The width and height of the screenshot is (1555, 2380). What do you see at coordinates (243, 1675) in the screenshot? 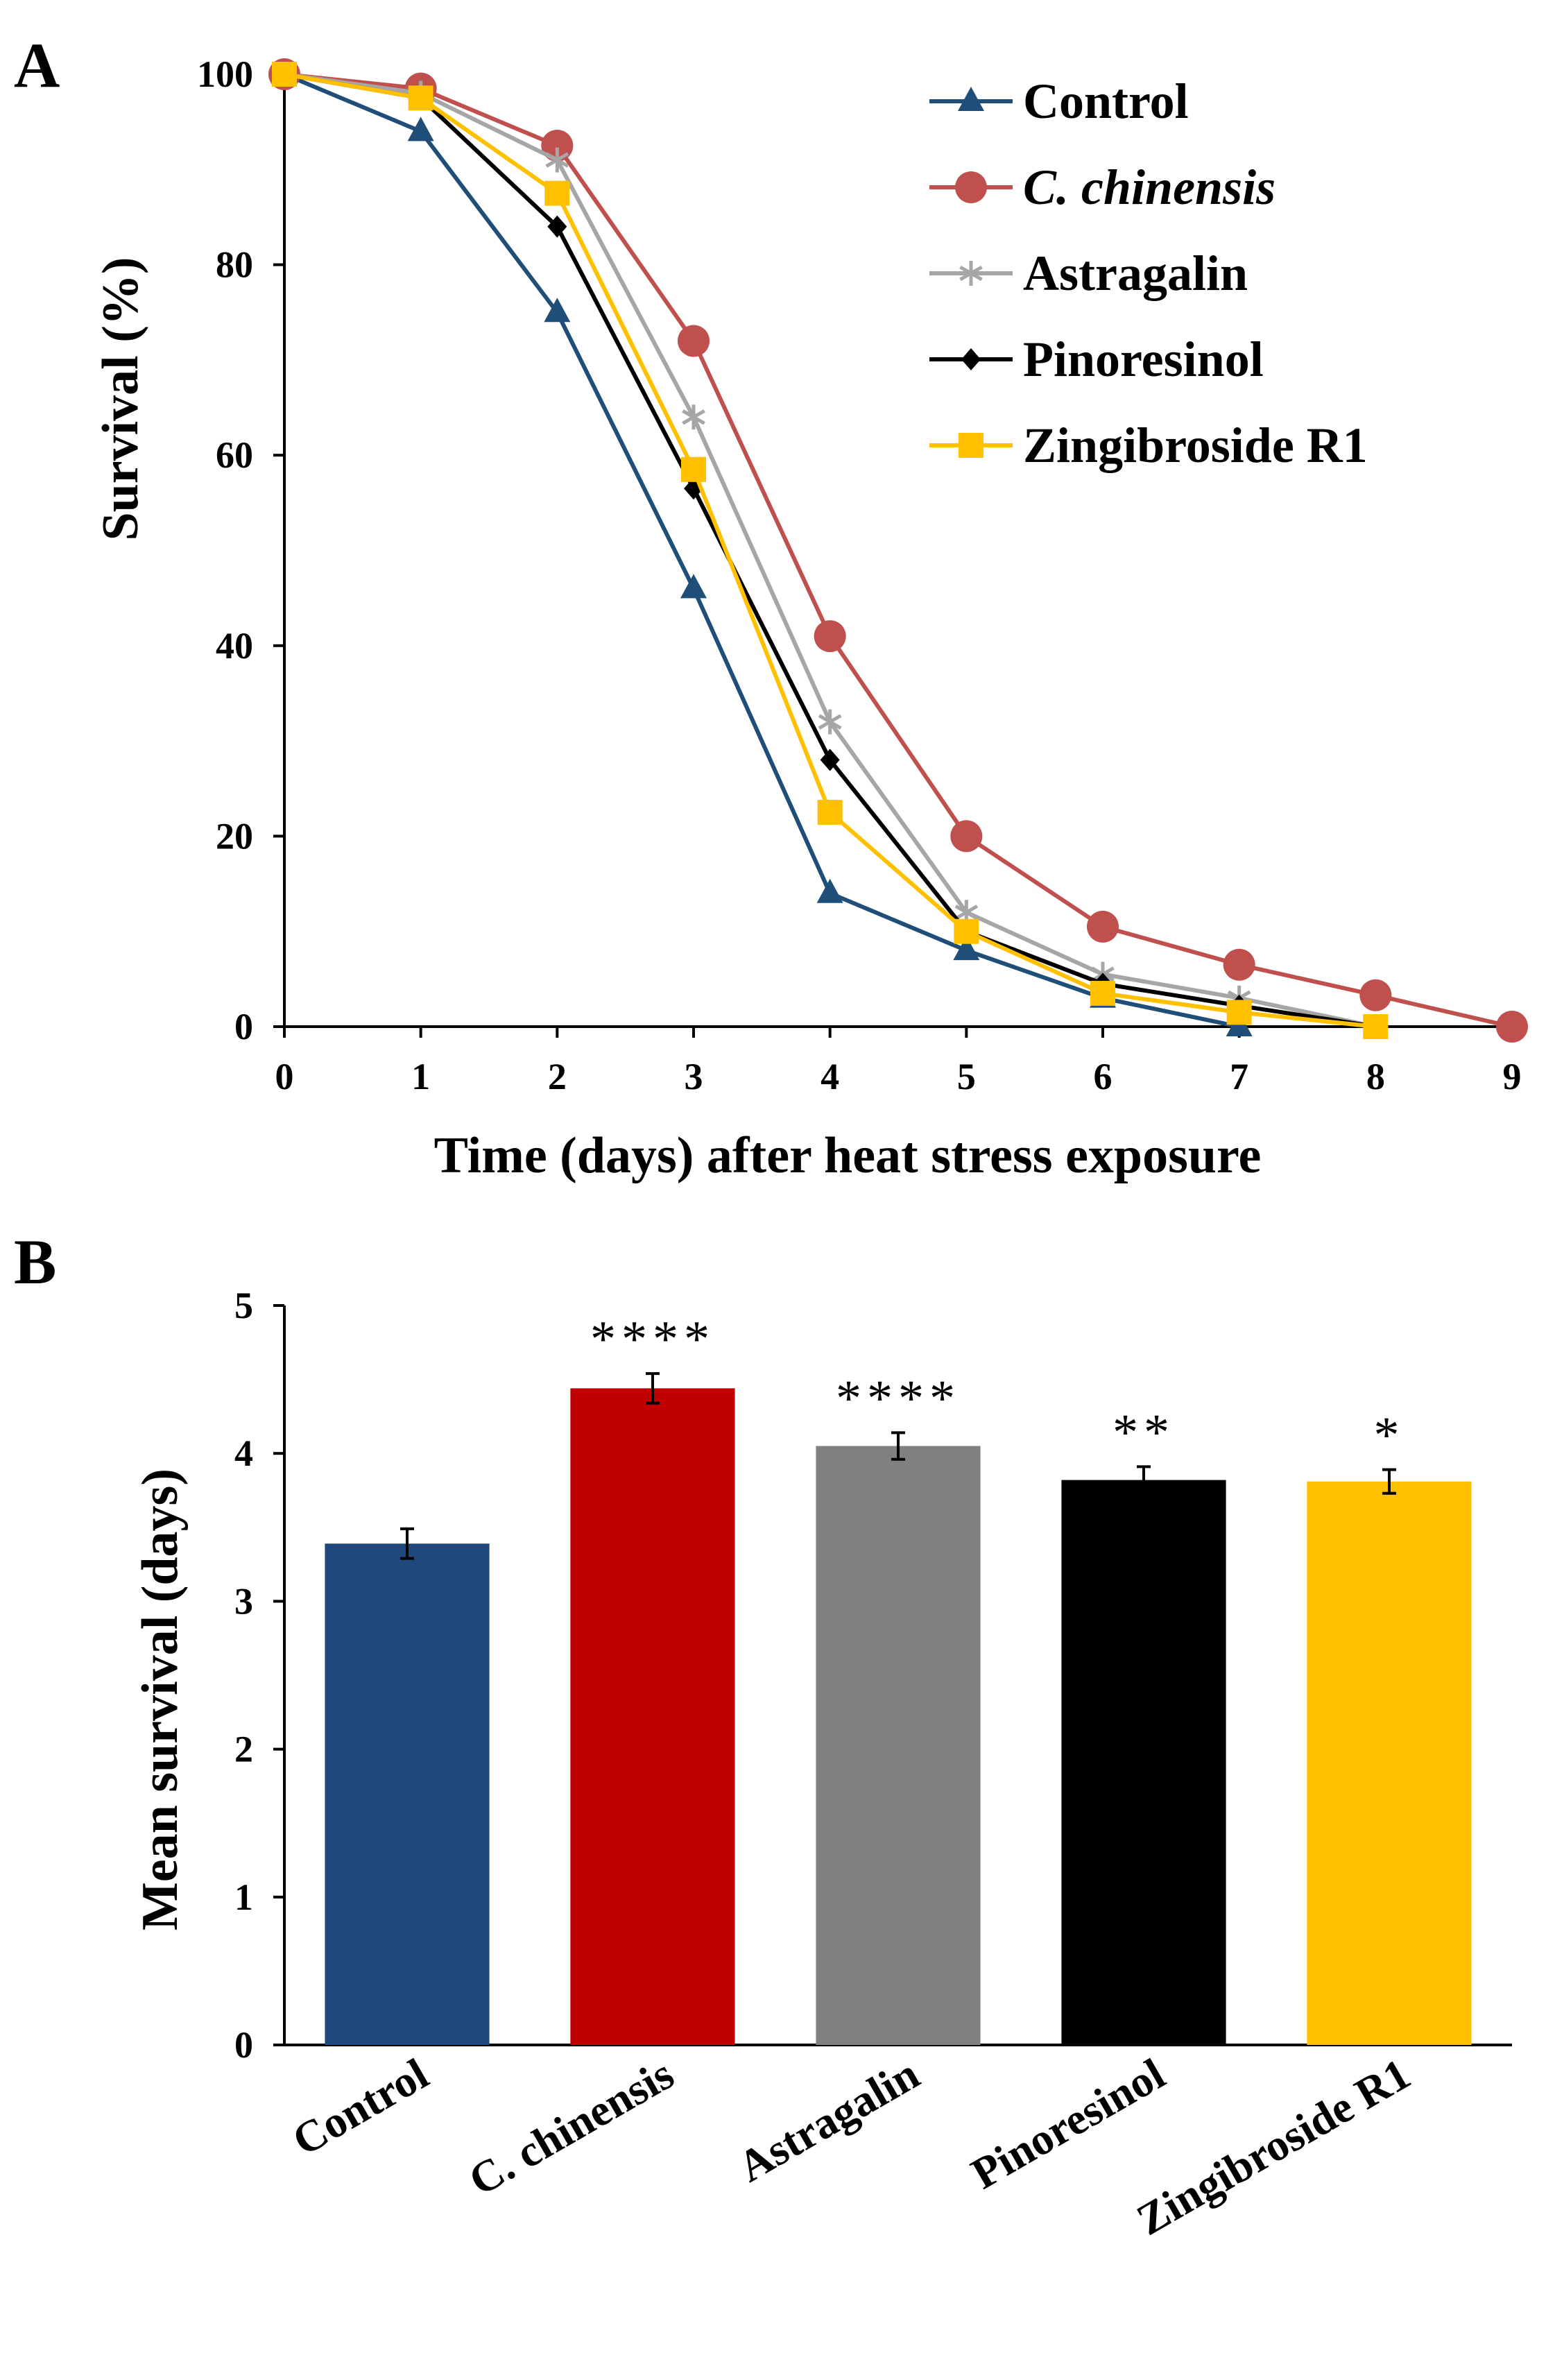
I see `panel-b-y-tick-labels: 0 1 2 3 4 5` at bounding box center [243, 1675].